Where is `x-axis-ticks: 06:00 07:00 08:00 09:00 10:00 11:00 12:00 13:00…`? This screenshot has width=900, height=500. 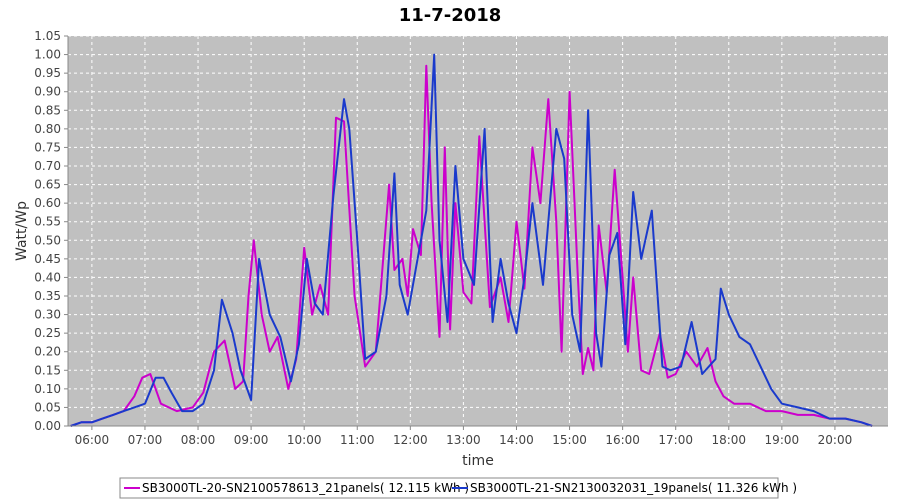 x-axis-ticks: 06:00 07:00 08:00 09:00 10:00 11:00 12:00 13:00… is located at coordinates (464, 436).